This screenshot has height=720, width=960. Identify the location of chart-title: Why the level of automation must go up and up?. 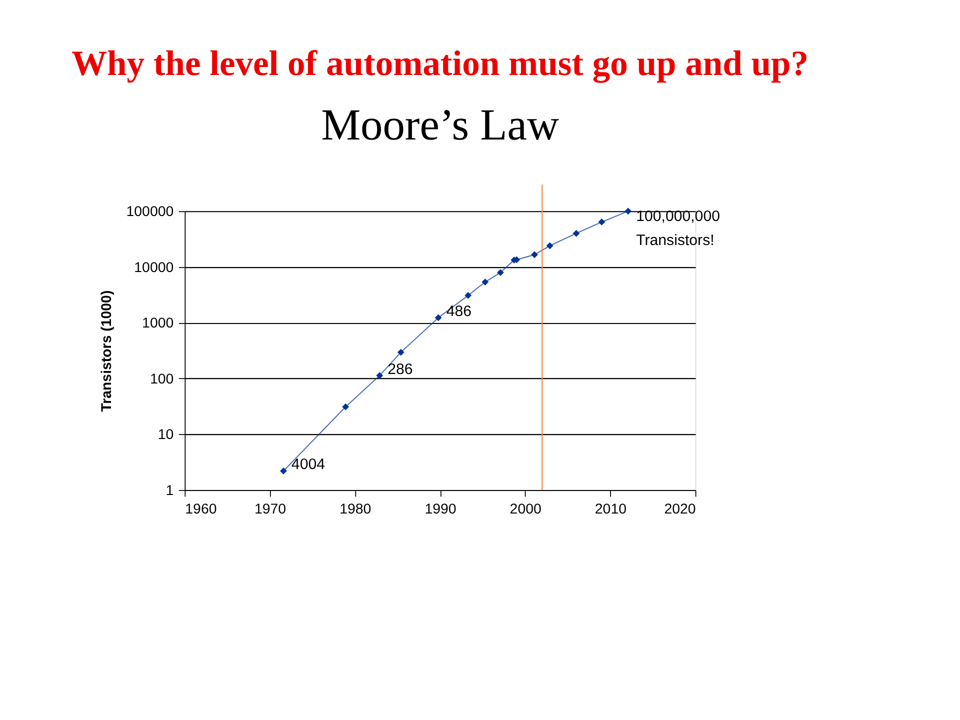
(440, 62).